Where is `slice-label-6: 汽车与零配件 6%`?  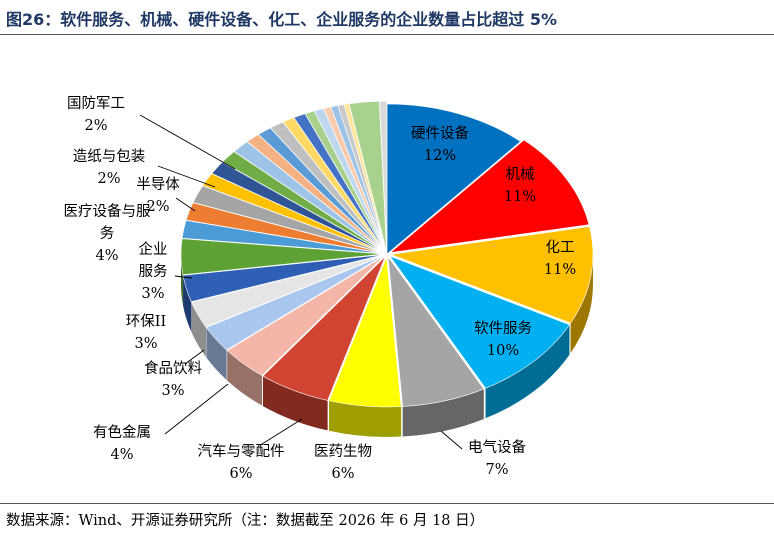
slice-label-6: 汽车与零配件 6% is located at coordinates (250, 450).